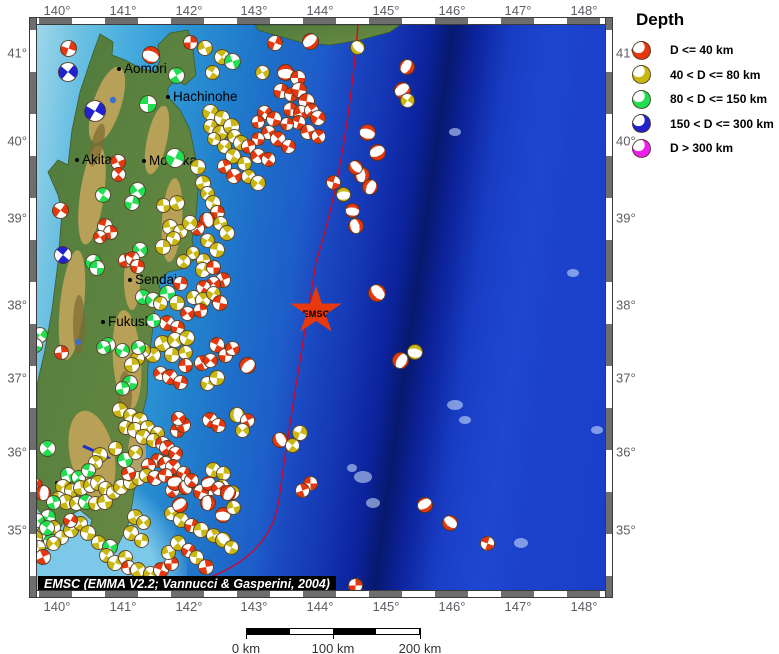 This screenshot has height=654, width=779. Describe the element at coordinates (254, 606) in the screenshot. I see `axis-tick-label-bottom: 143°` at that location.